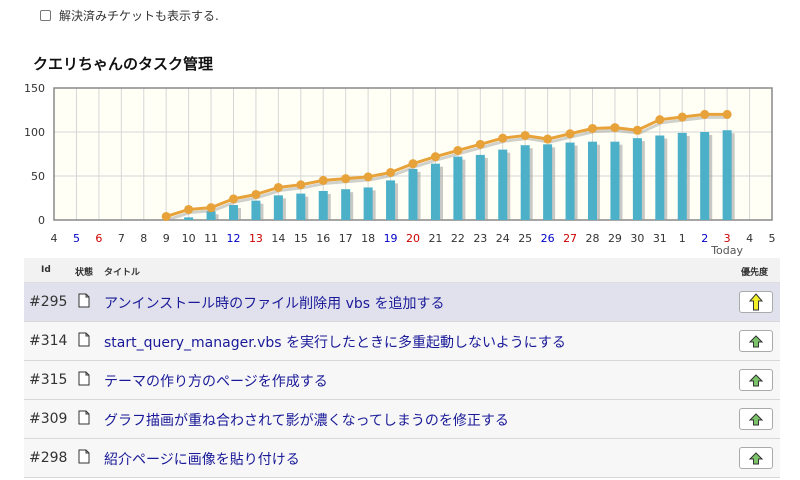  I want to click on today-label: Today, so click(726, 250).